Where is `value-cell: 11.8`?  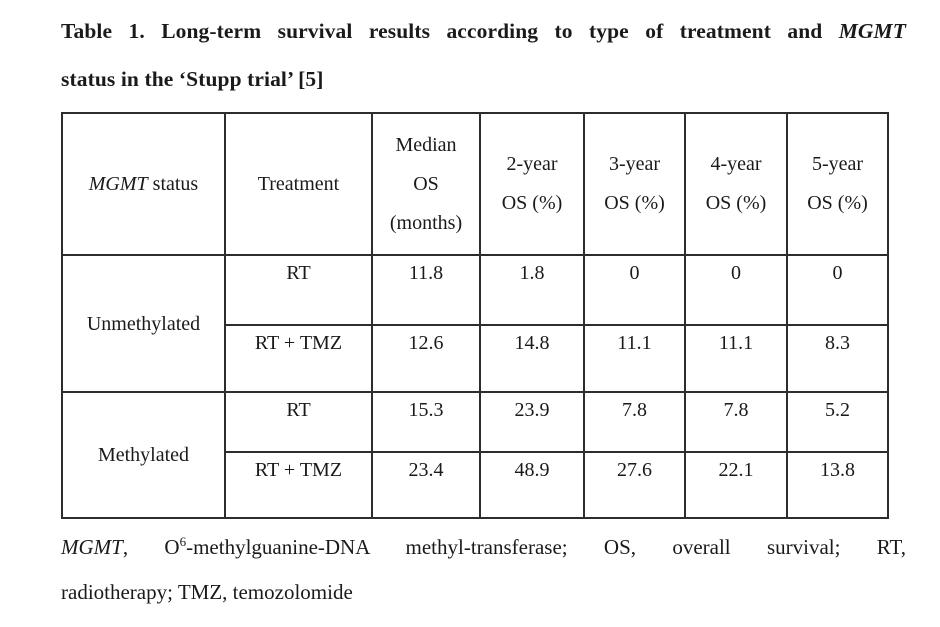 value-cell: 11.8 is located at coordinates (426, 290).